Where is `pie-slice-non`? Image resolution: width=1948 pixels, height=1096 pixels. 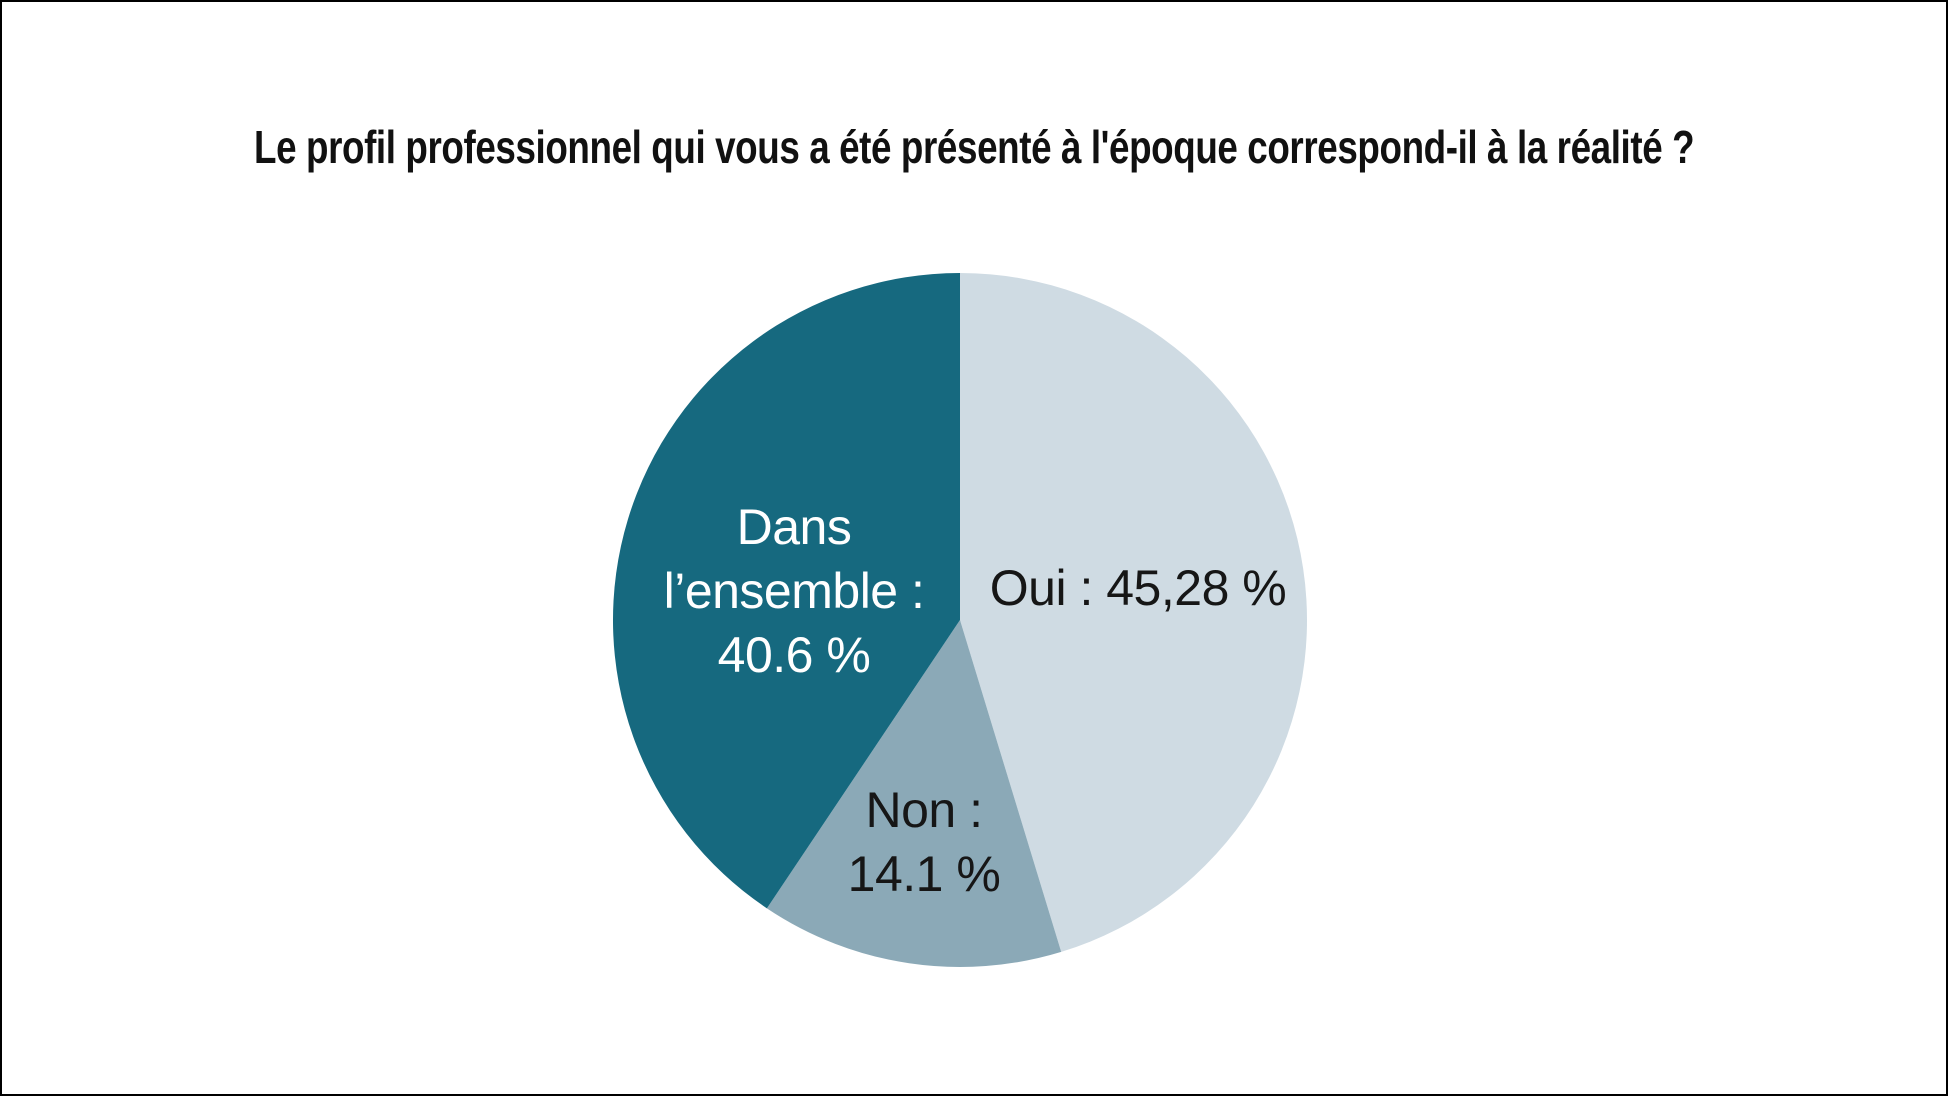
pie-slice-non is located at coordinates (914, 794).